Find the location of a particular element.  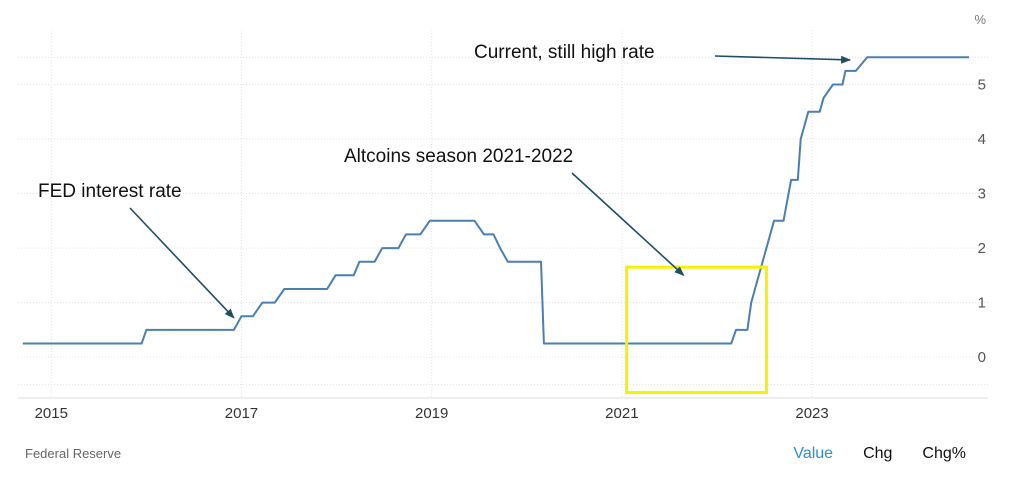

highlight-box is located at coordinates (696, 330).